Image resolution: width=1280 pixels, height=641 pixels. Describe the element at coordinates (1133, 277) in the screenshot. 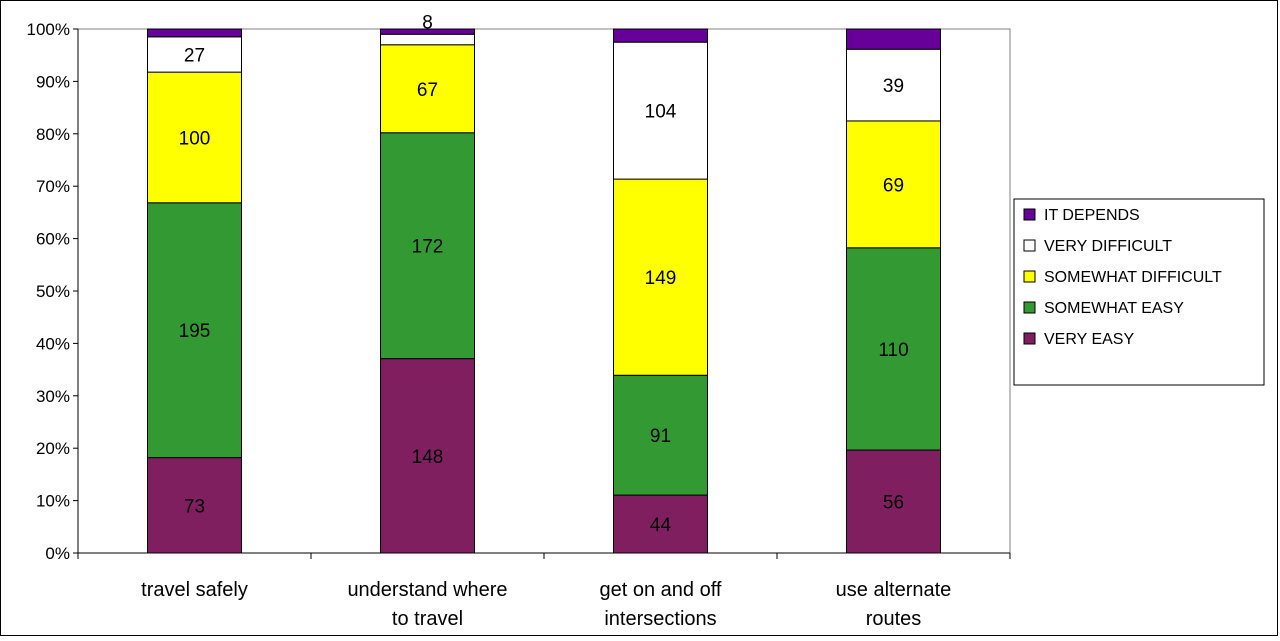

I see `legend-label-somewhat-difficult: SOMEWHAT DIFFICULT` at that location.